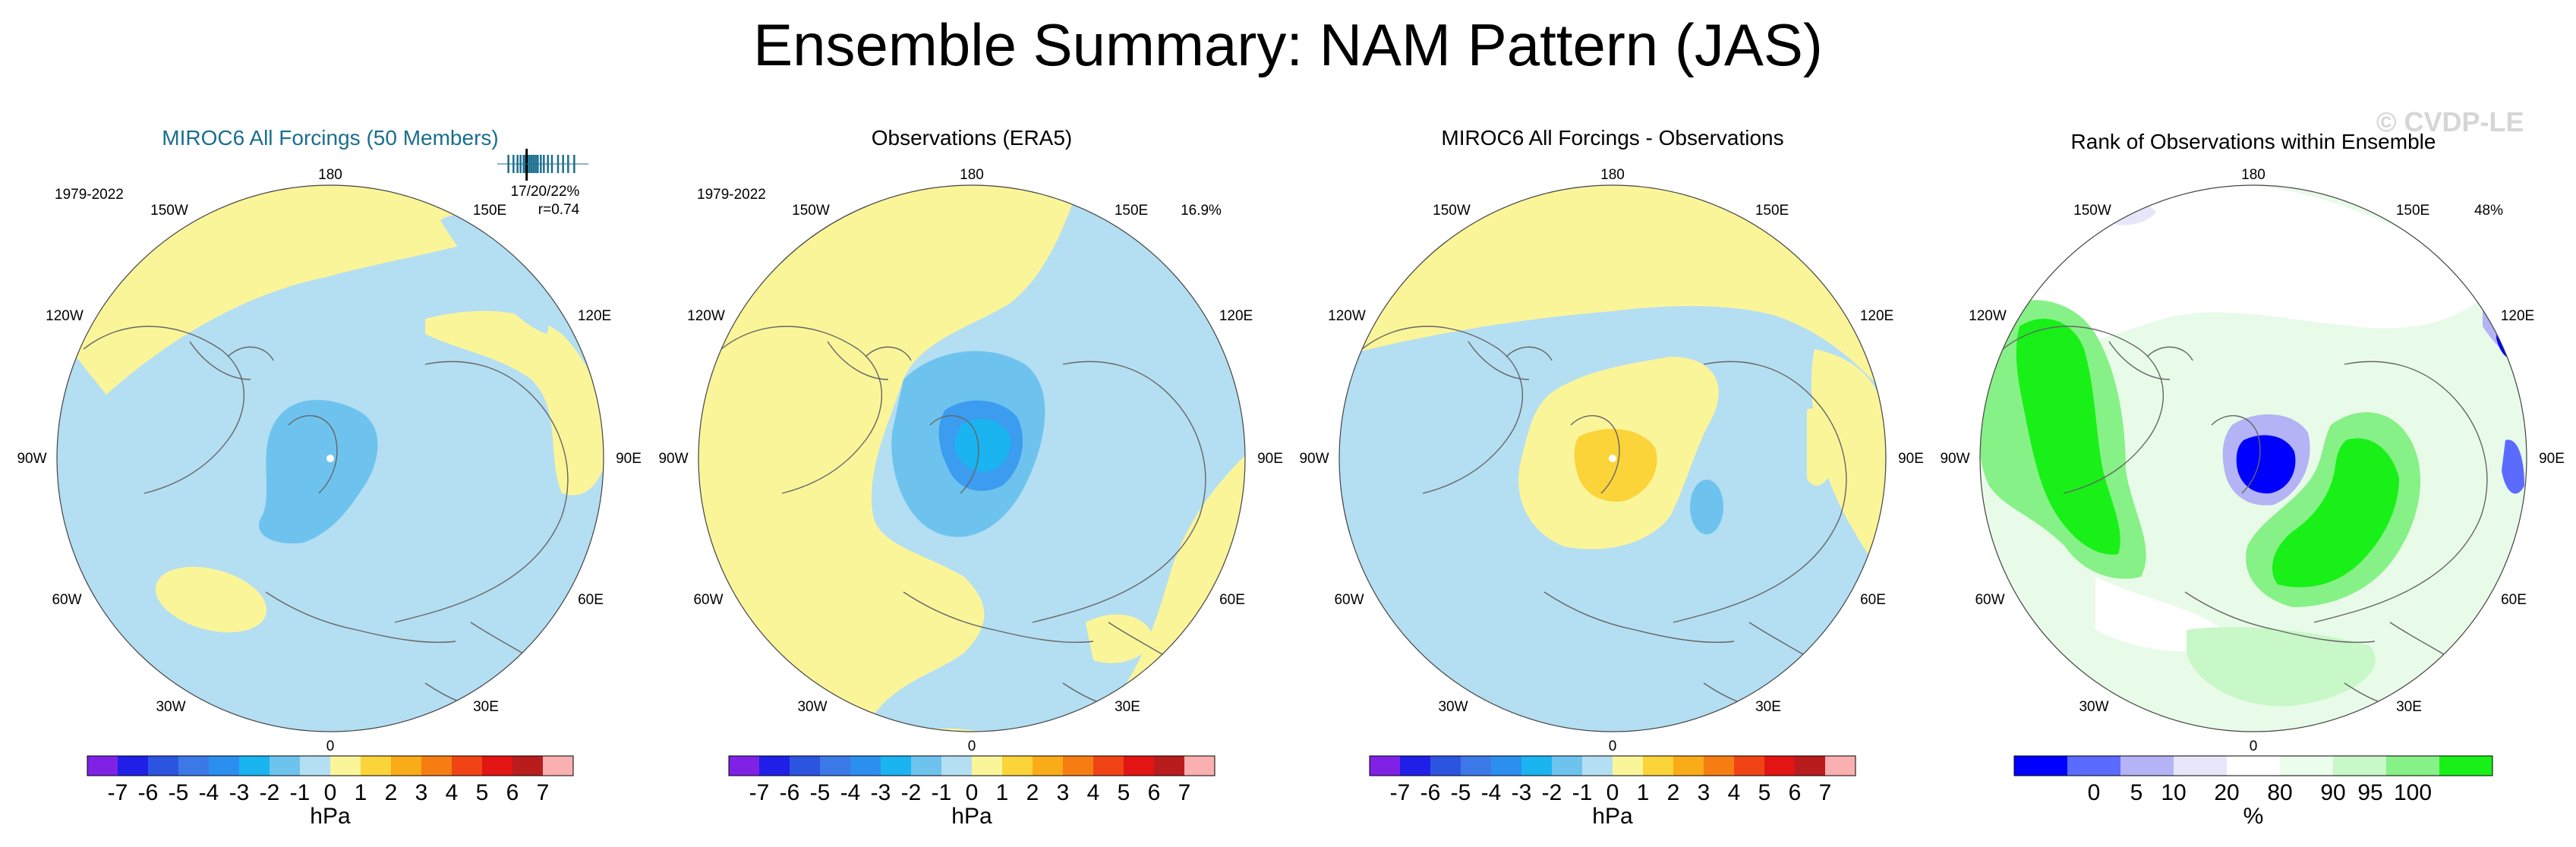 Image resolution: width=2576 pixels, height=847 pixels. Describe the element at coordinates (541, 165) in the screenshot. I see `ensemble-spread-bars` at that location.